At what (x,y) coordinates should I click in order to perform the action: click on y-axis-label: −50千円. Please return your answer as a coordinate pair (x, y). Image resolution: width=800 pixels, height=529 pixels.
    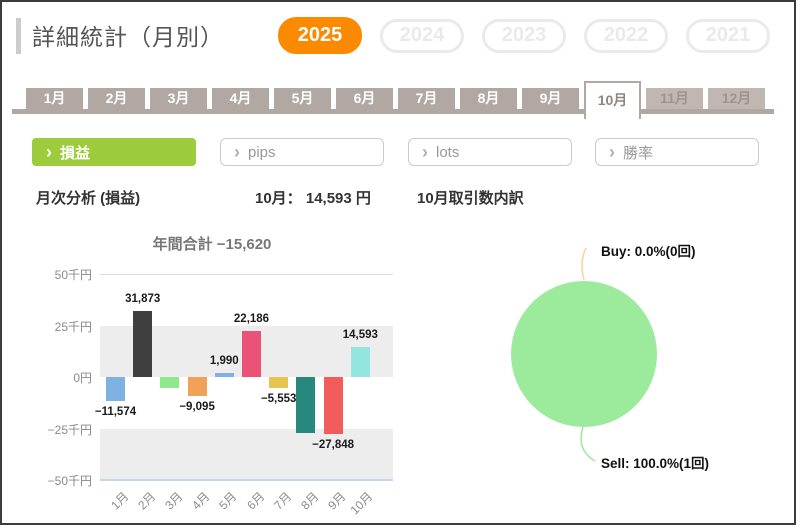
    Looking at the image, I should click on (69, 481).